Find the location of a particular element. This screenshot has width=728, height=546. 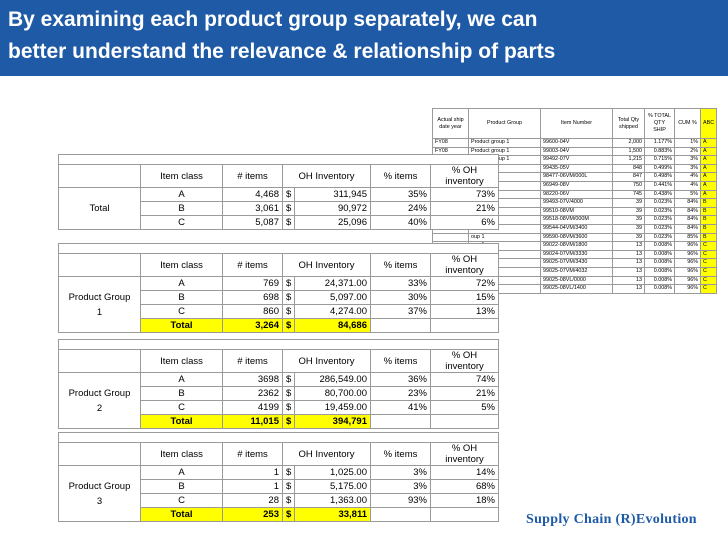

group-label-line2: 3 is located at coordinates (99, 501).